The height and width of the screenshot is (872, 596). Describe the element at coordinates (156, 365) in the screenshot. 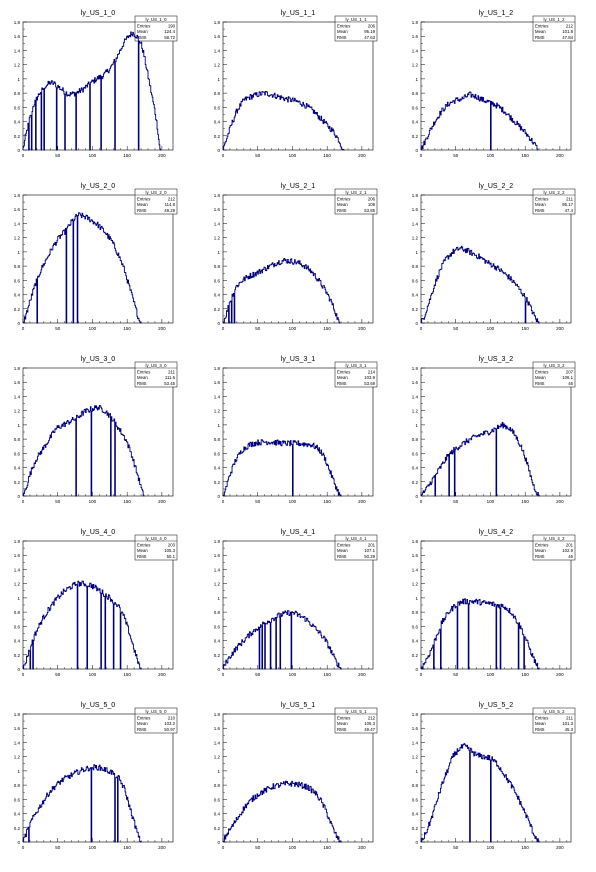

I see `stats-name: ly_US_3_0` at that location.